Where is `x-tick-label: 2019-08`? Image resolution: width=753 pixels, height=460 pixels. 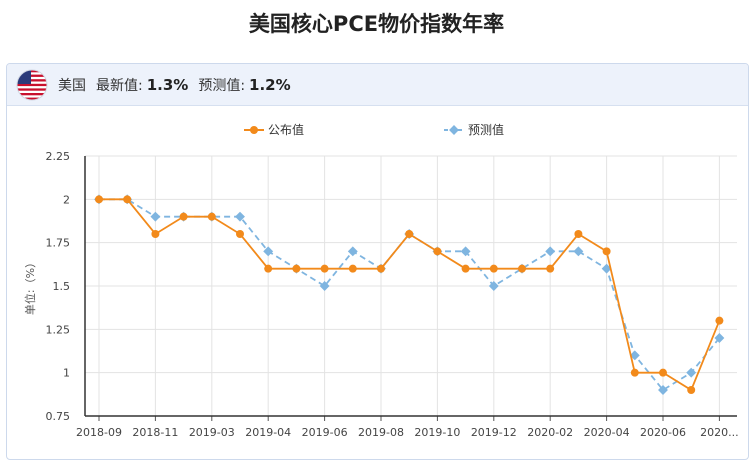
x-tick-label: 2019-08 is located at coordinates (381, 432).